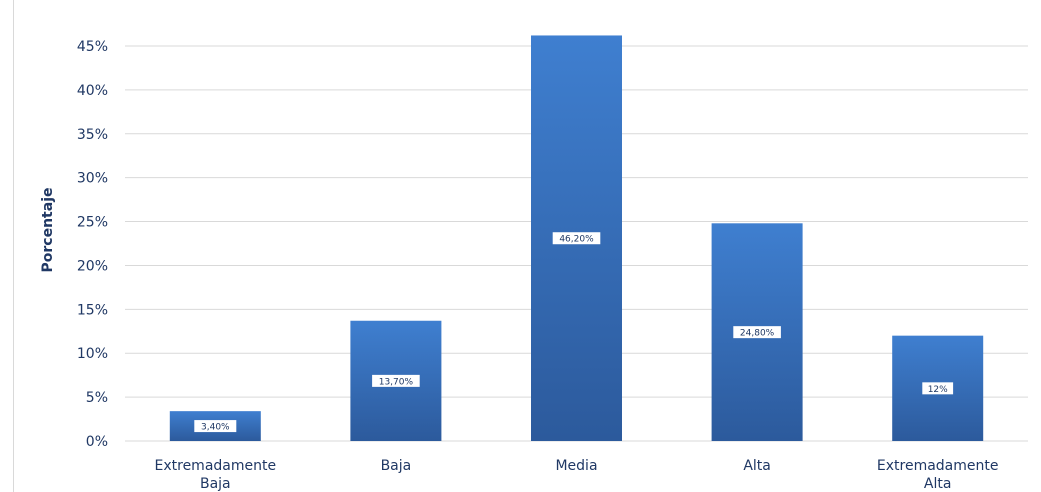 This screenshot has width=1041, height=492. I want to click on y-tick-label: 20%, so click(92, 266).